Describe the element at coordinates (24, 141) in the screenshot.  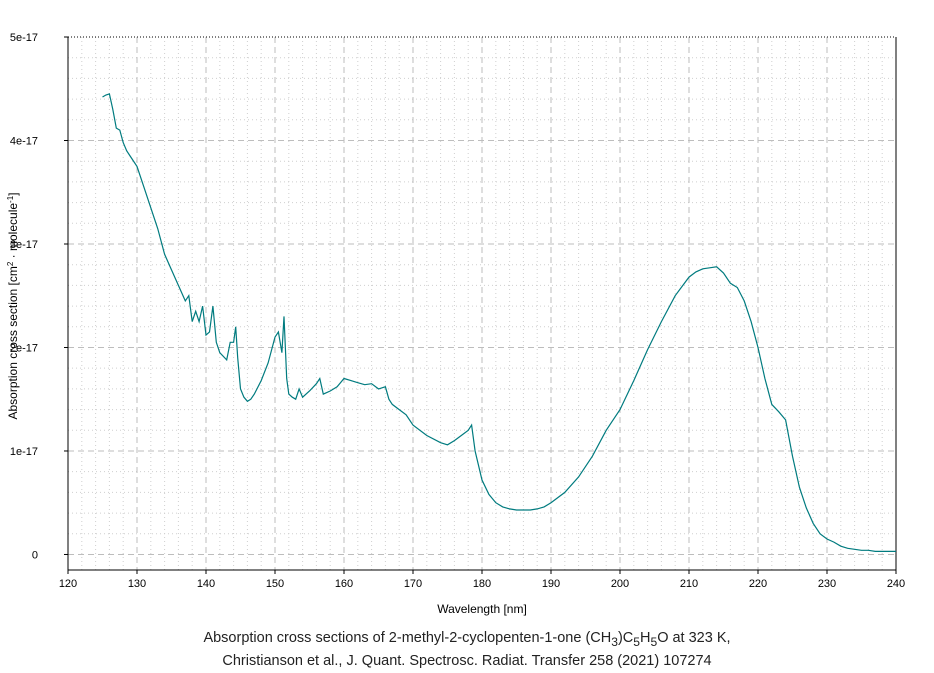
I see `y-tick-label: 4e-17` at that location.